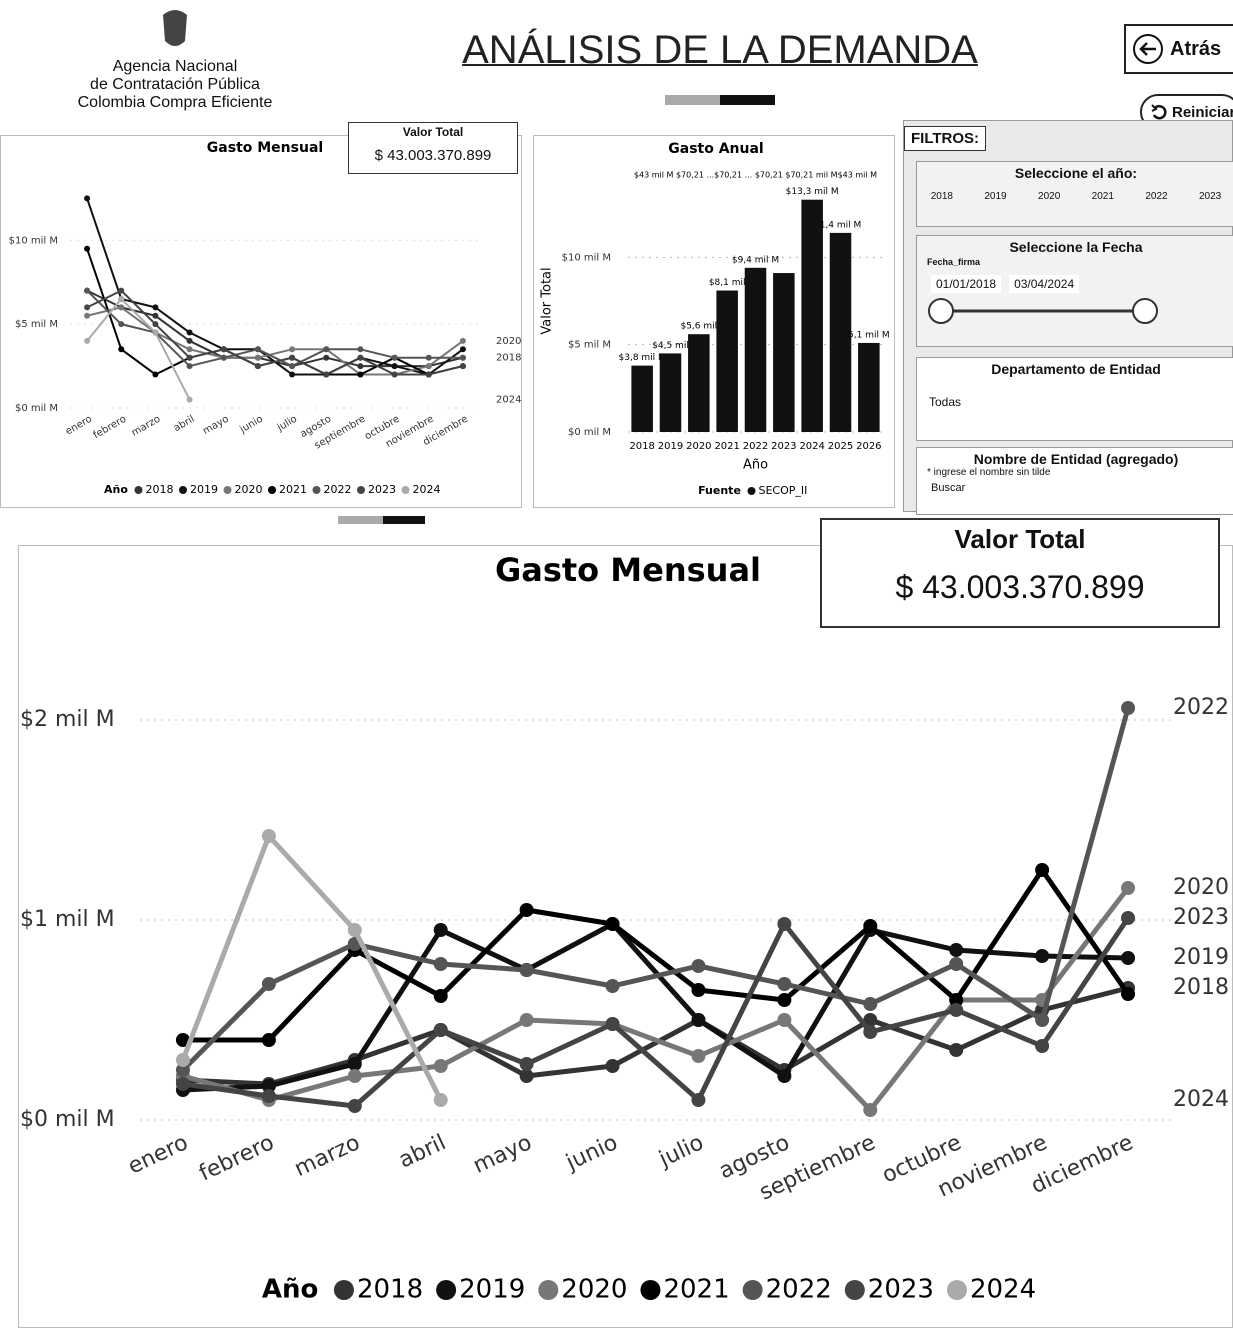  What do you see at coordinates (1074, 399) in the screenshot?
I see `department-filter: Departamento de Entidad Todas` at bounding box center [1074, 399].